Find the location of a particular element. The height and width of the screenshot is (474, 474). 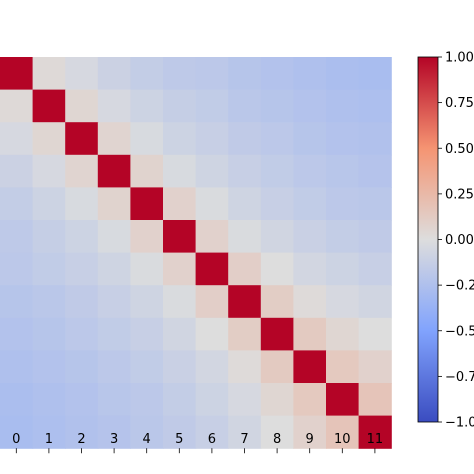

x-tick-label: 2 is located at coordinates (81, 439).